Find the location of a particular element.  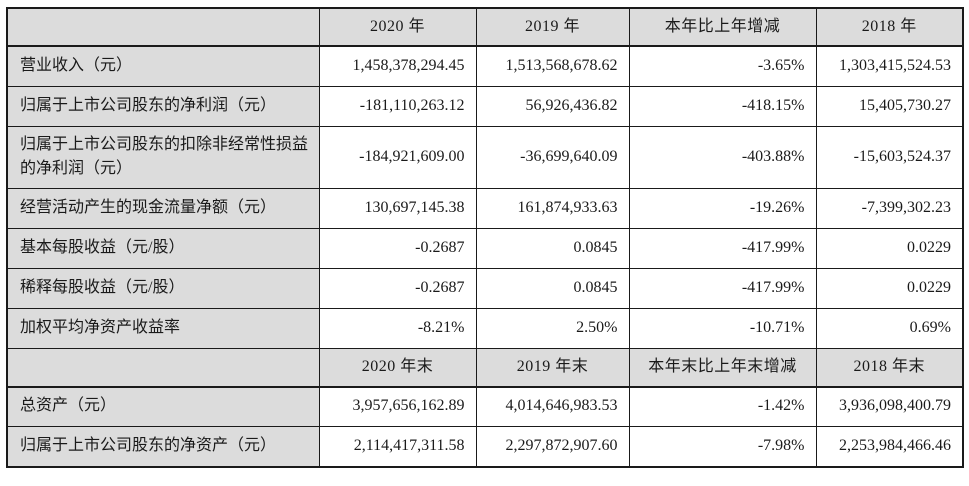

row-label: 基本每股收益（元/股） is located at coordinates (163, 249).